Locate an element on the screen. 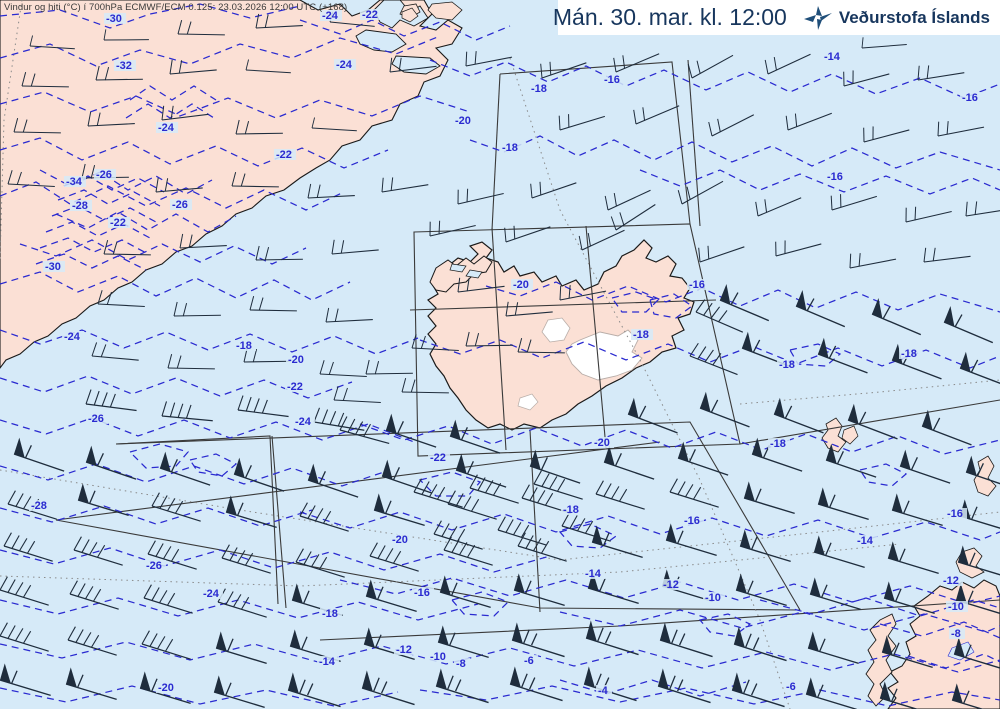  pinwheel-logo-icon is located at coordinates (817, 17).